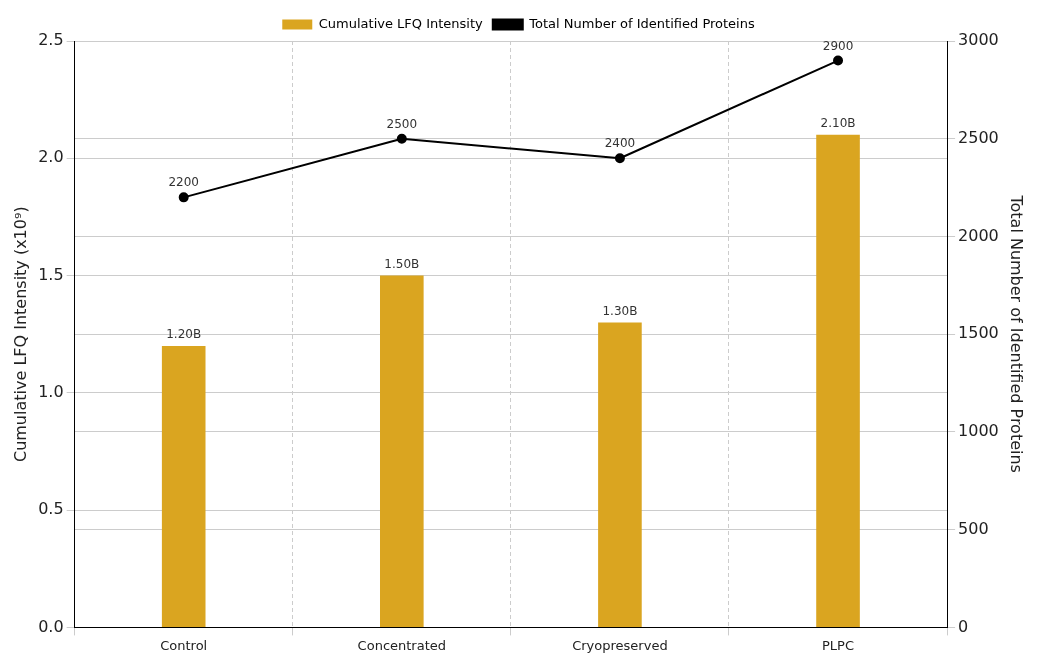 Image resolution: width=1045 pixels, height=665 pixels. Describe the element at coordinates (978, 137) in the screenshot. I see `y2-tick-label: 2500` at that location.